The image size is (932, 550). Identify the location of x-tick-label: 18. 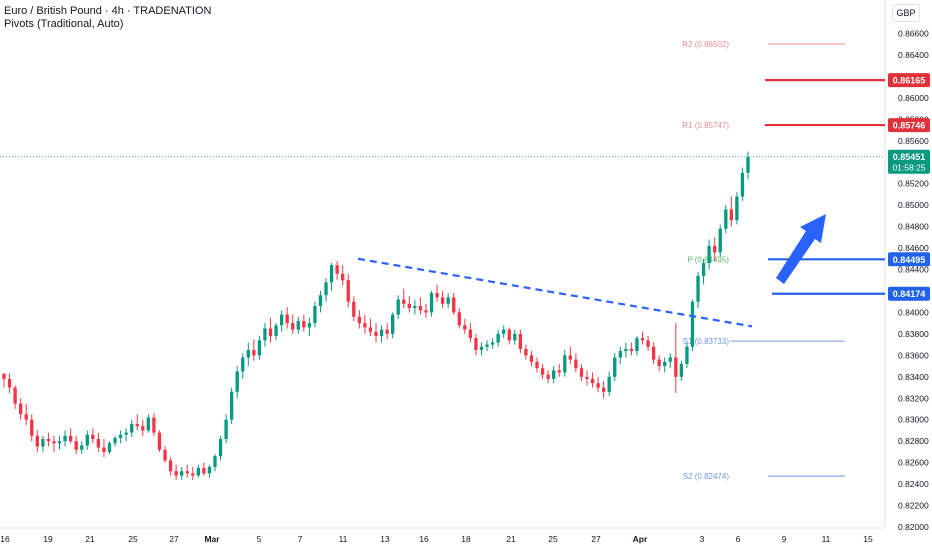
(466, 539).